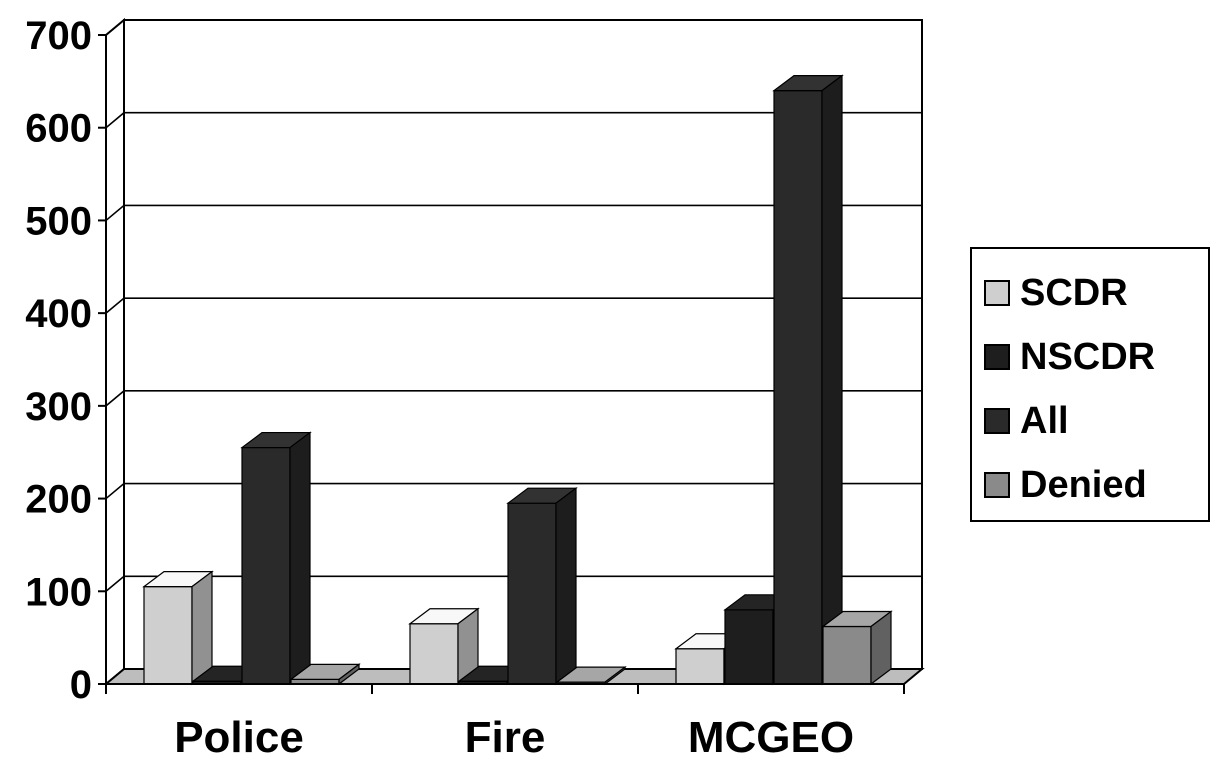 This screenshot has width=1219, height=762. Describe the element at coordinates (1074, 292) in the screenshot. I see `legend-label: SCDR` at that location.